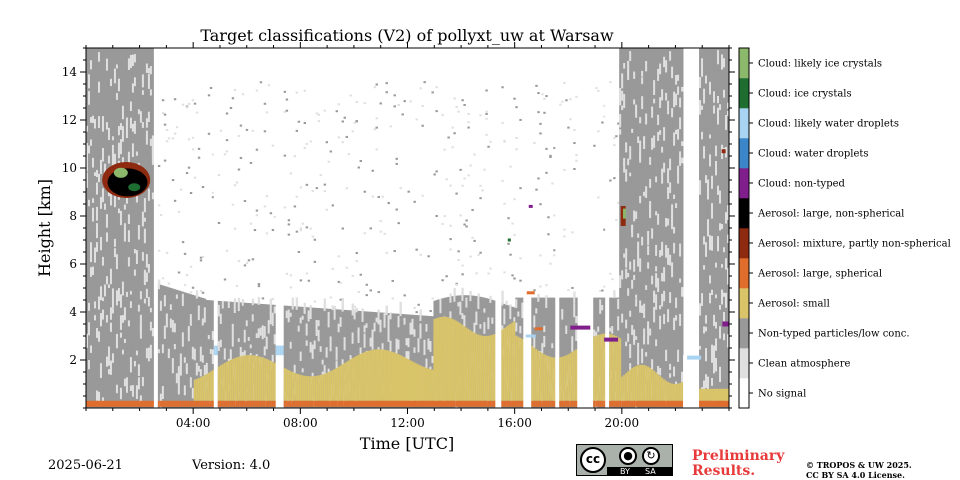 The width and height of the screenshot is (960, 480). What do you see at coordinates (744, 273) in the screenshot?
I see `colorbar-swatch` at bounding box center [744, 273].